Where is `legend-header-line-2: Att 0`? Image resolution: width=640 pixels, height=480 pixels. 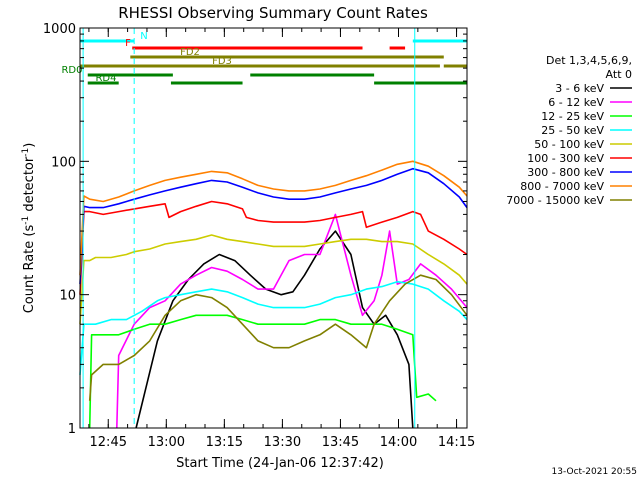 legend-header-line-2: Att 0 is located at coordinates (619, 74).